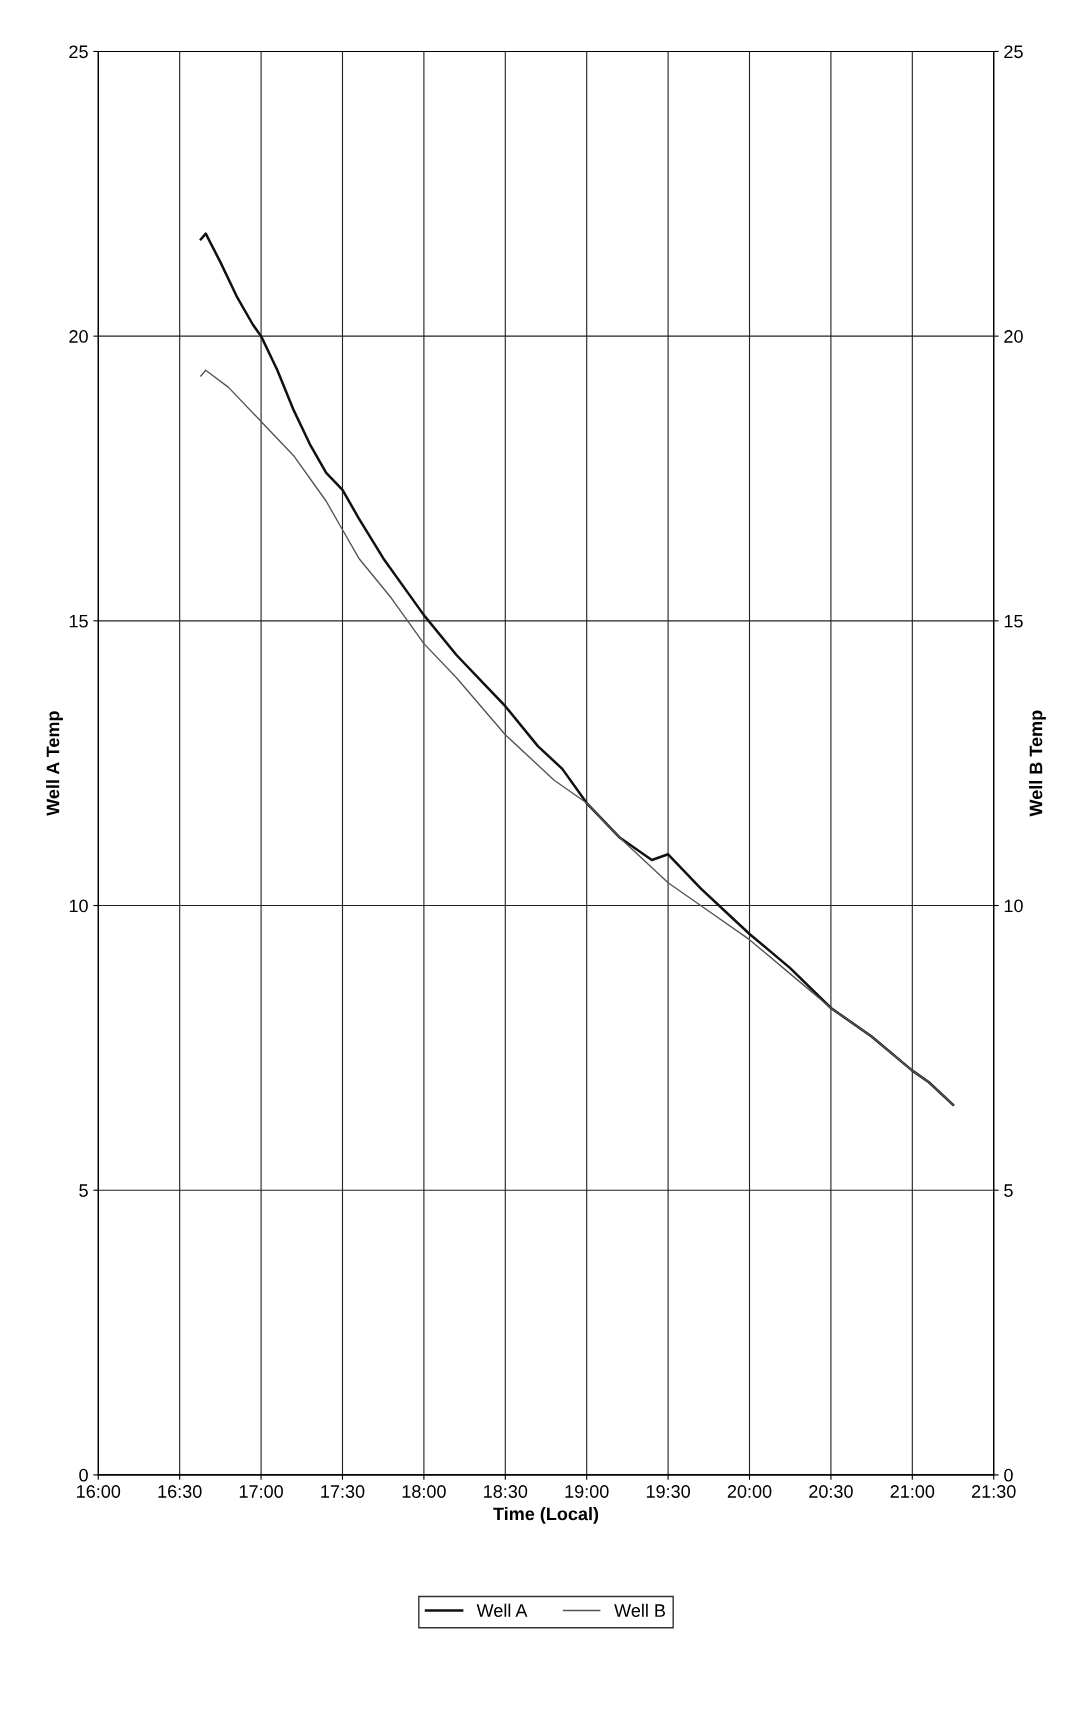  What do you see at coordinates (78, 336) in the screenshot?
I see `y-tick-label: 20` at bounding box center [78, 336].